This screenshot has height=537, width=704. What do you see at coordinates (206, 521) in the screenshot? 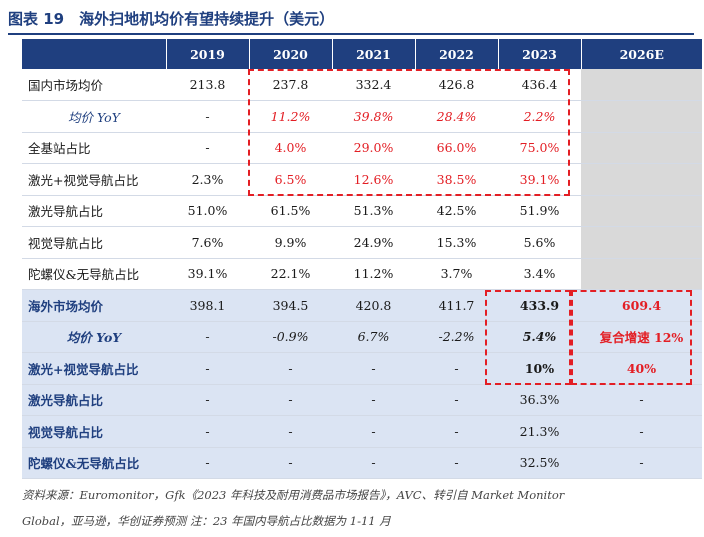
I see `source-note-line2: Global，亚马逊，华创证券预测 注：23 年国内导航占比数据为 1-11 月` at bounding box center [206, 521].